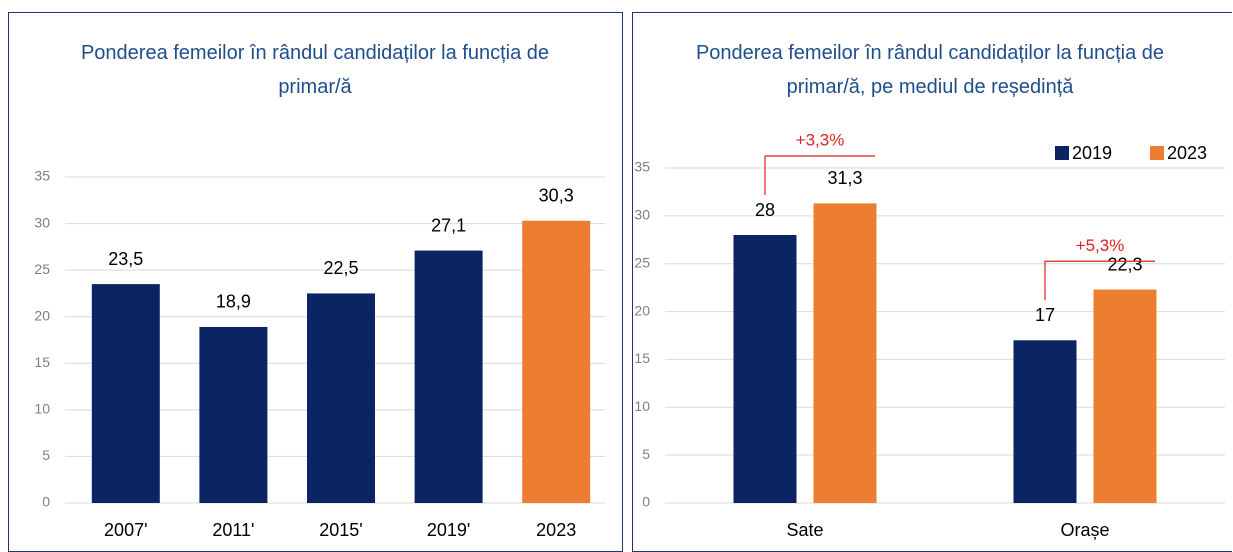 Image resolution: width=1233 pixels, height=552 pixels. I want to click on value-label: 22,3, so click(1124, 264).